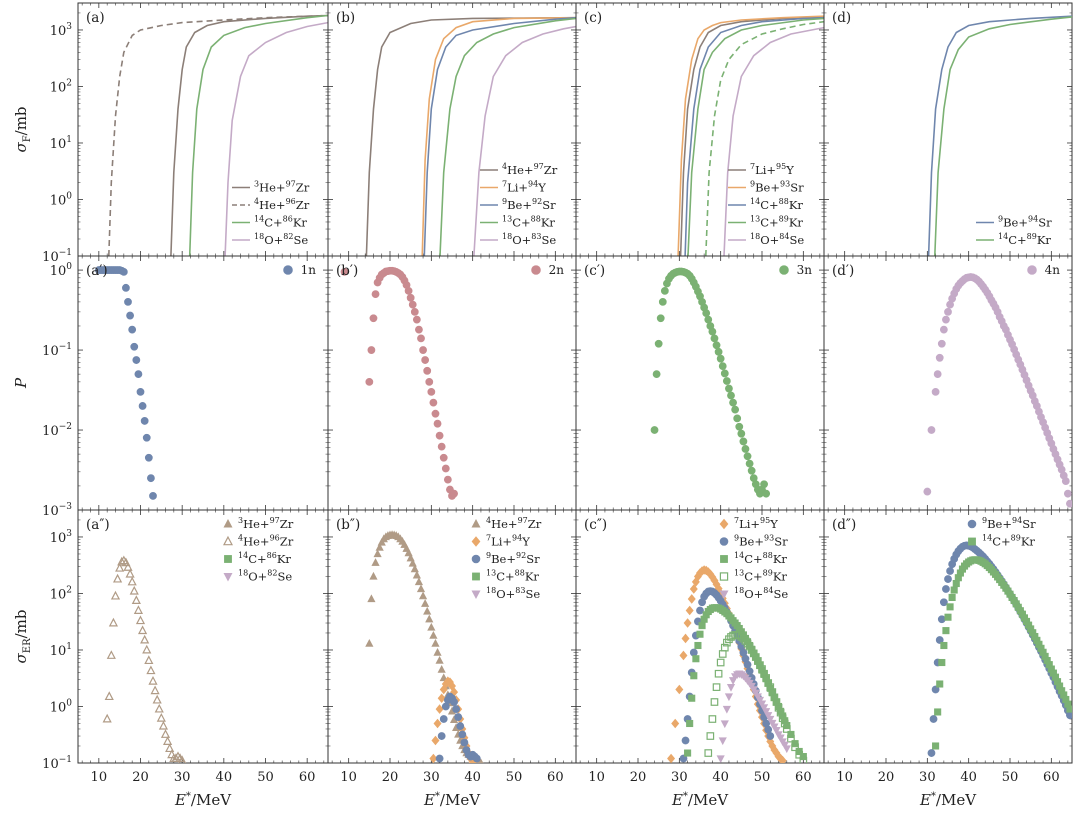 Image resolution: width=1080 pixels, height=816 pixels. I want to click on y-tick-label: 10², so click(61, 593).